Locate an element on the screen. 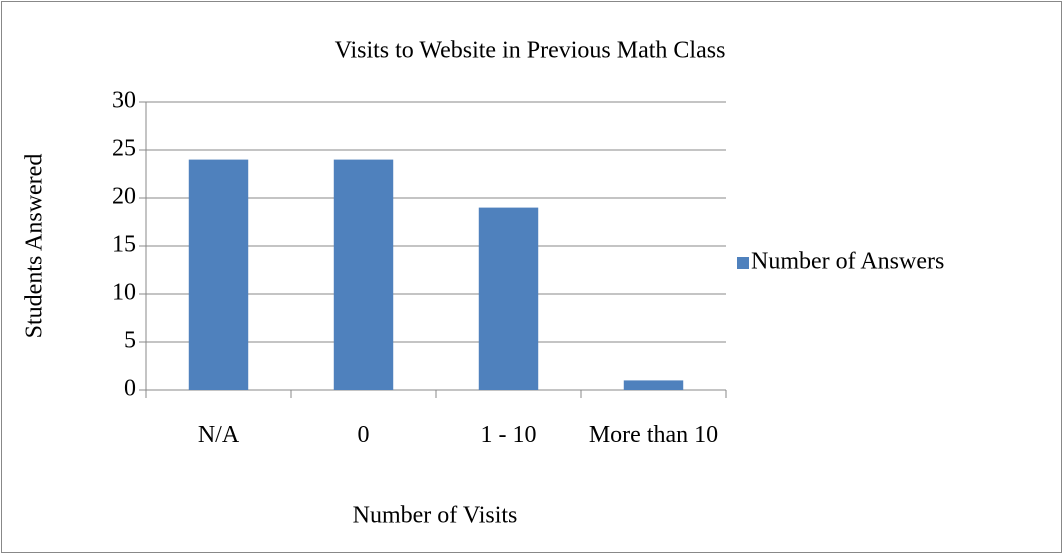 The width and height of the screenshot is (1063, 554). legend-swatch is located at coordinates (743, 263).